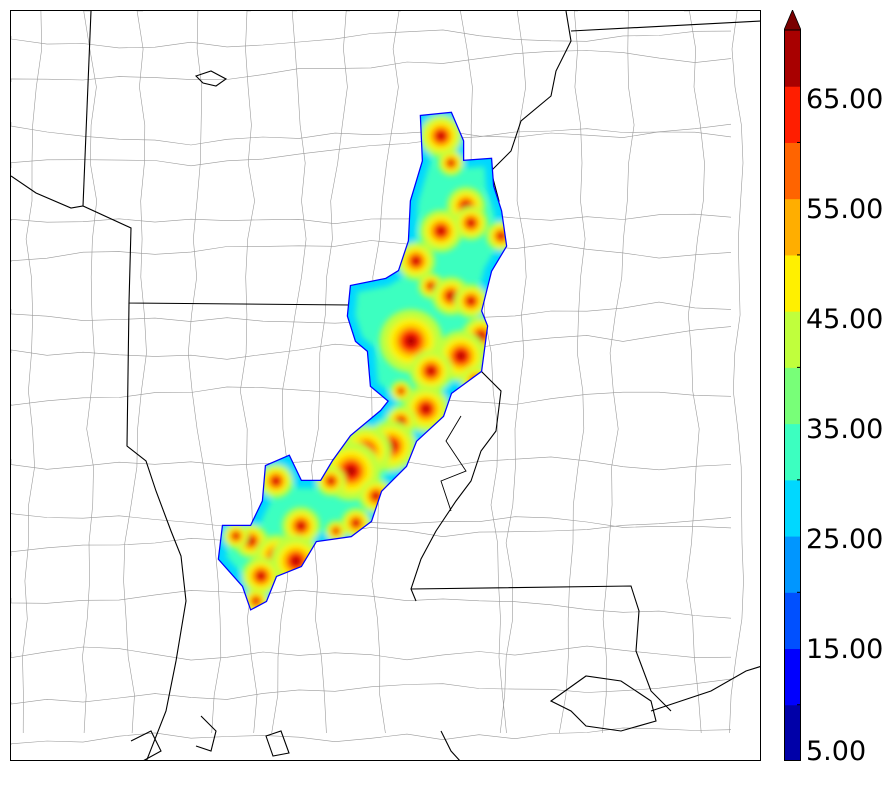 The image size is (894, 785). I want to click on colorbar-extend-arrow, so click(792, 20).